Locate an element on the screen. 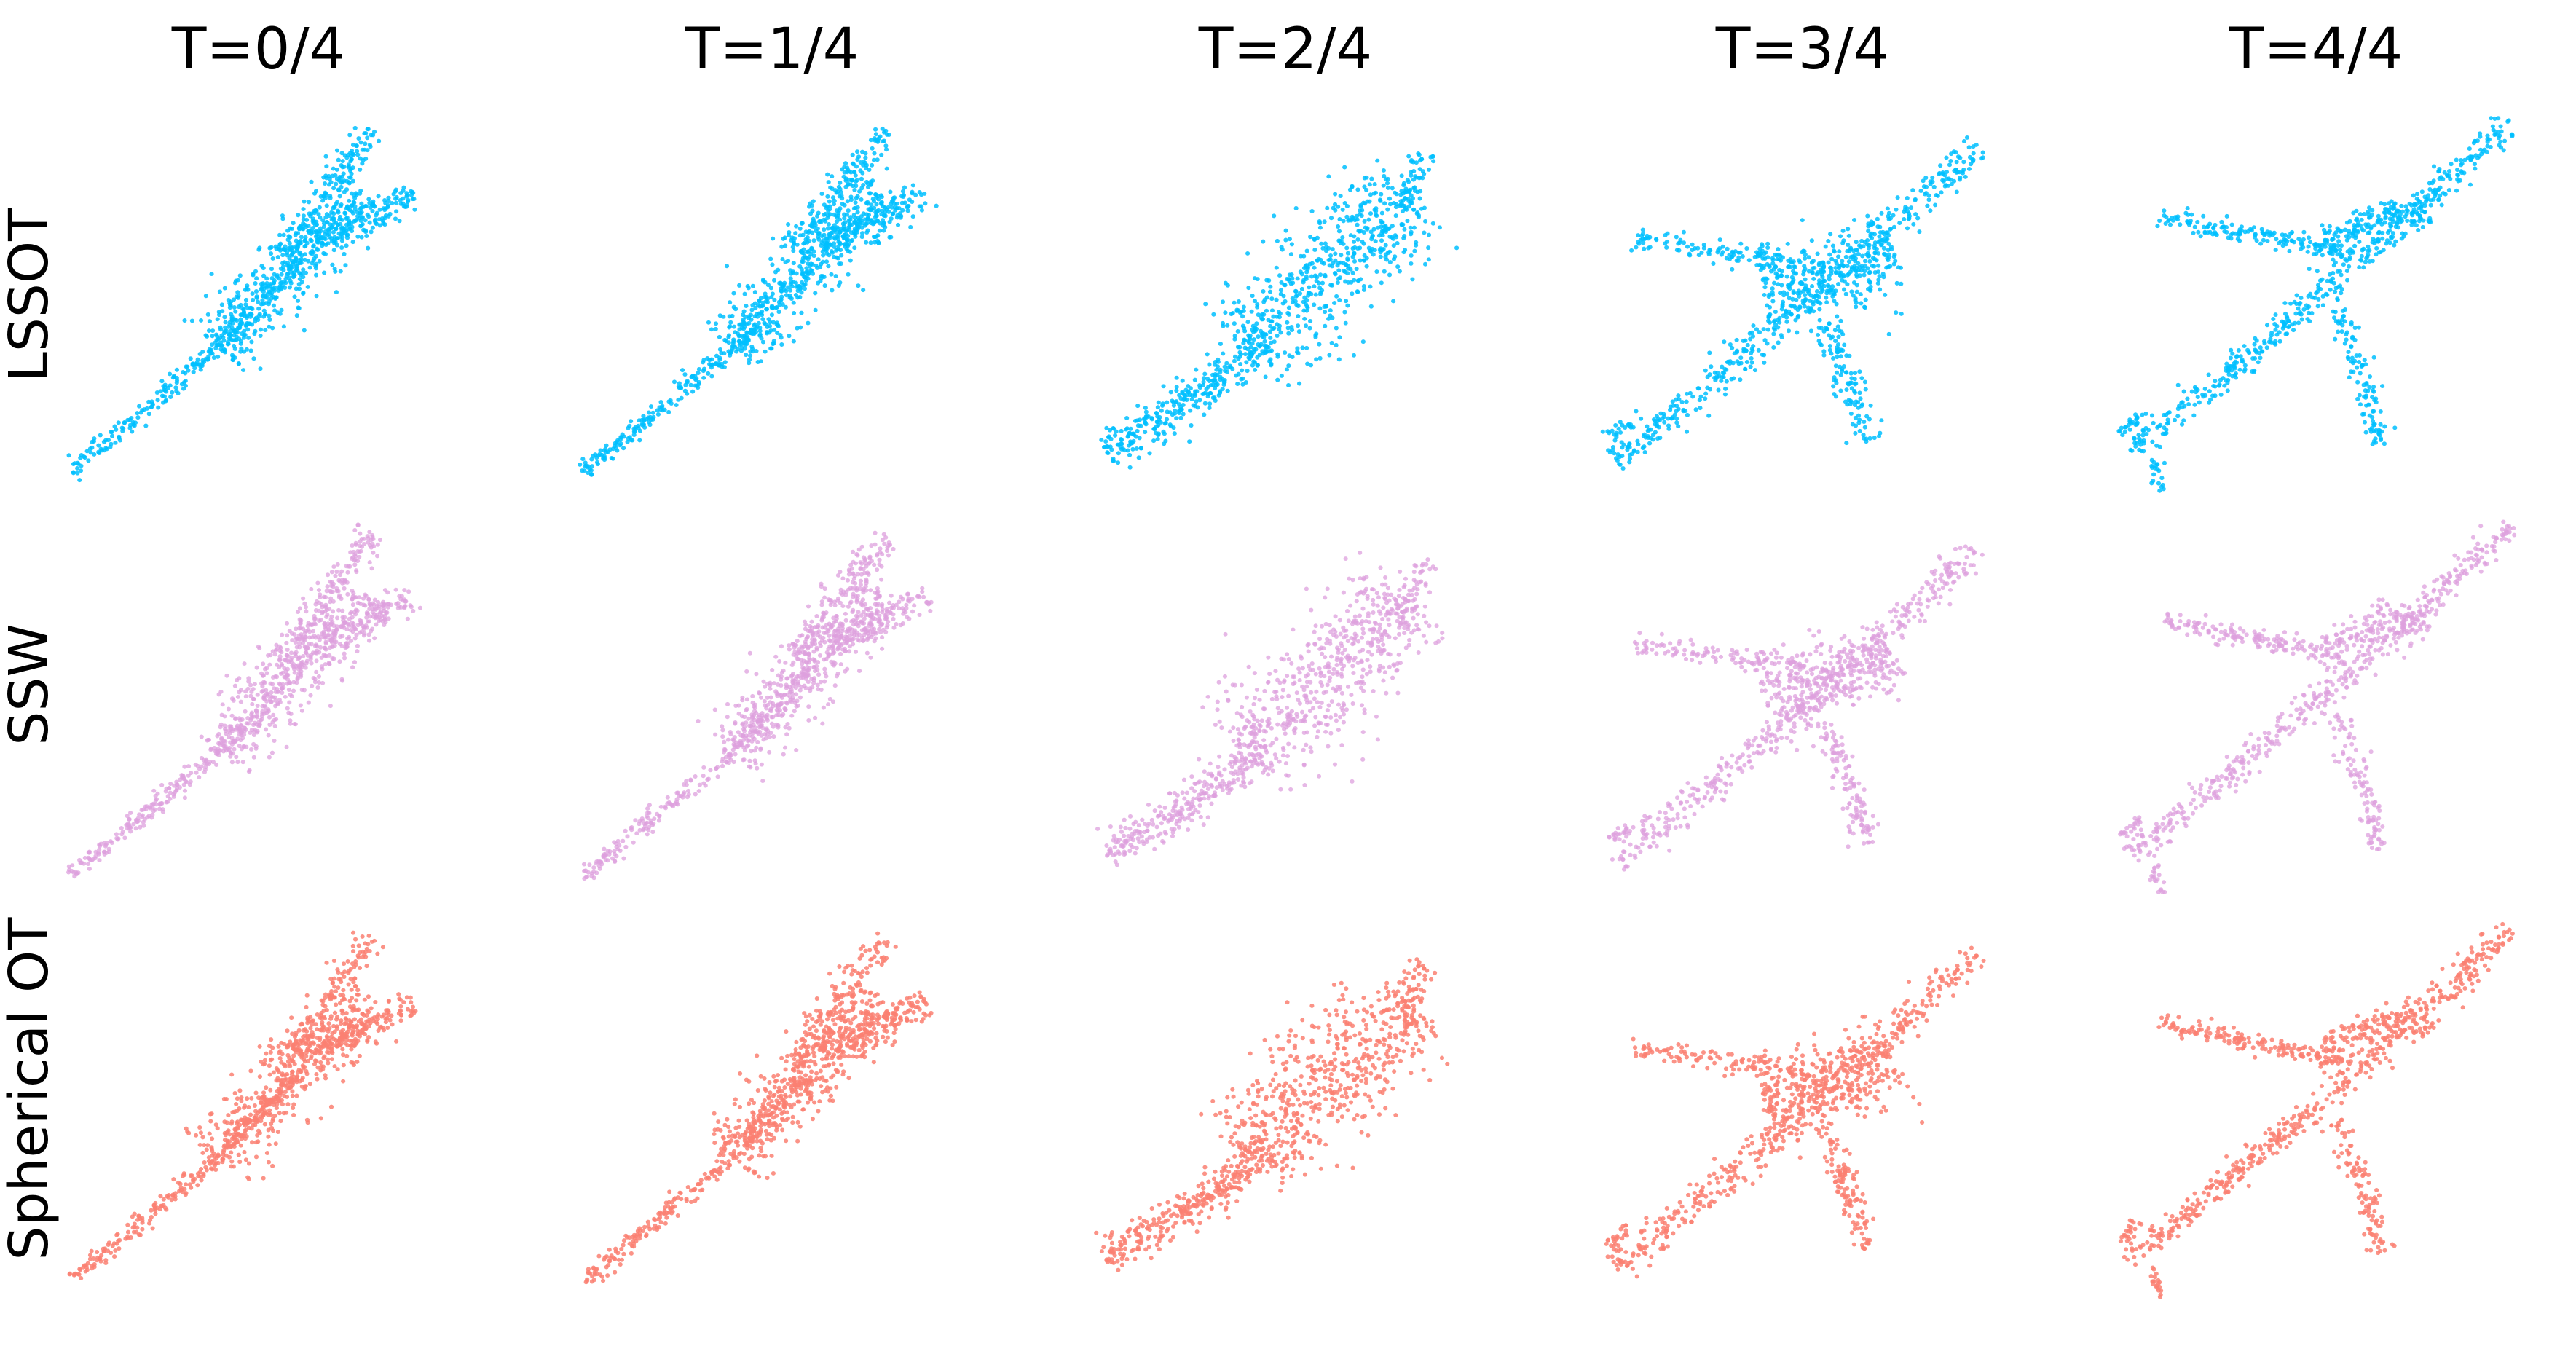  column-title-t4: T=4/4 is located at coordinates (2316, 49).